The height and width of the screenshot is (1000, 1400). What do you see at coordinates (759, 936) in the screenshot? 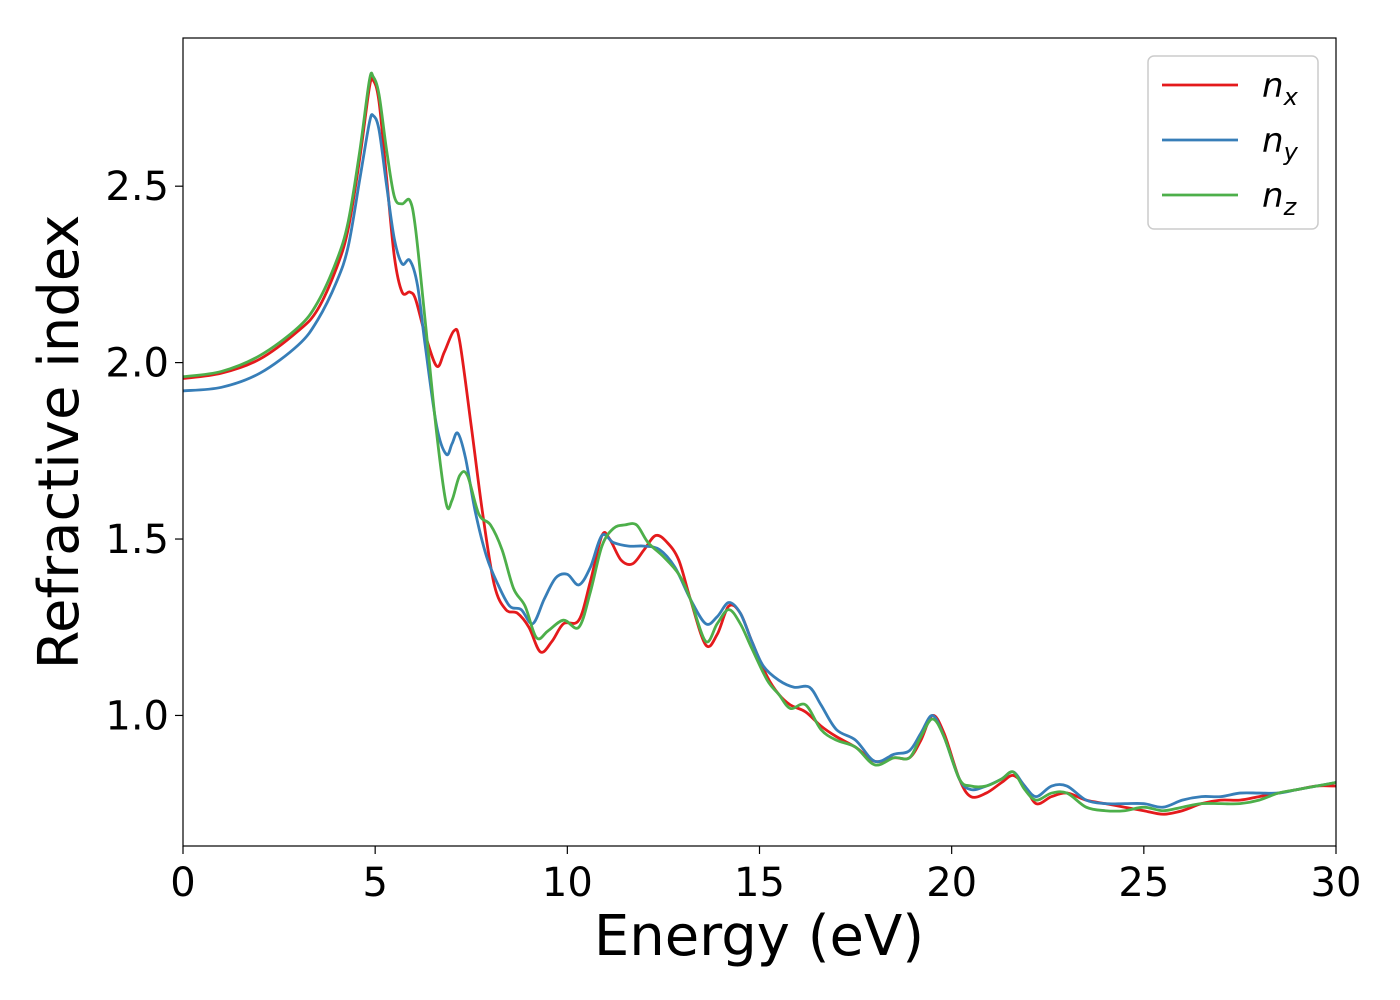
I see `x-axis-label: Energy (eV)` at bounding box center [759, 936].